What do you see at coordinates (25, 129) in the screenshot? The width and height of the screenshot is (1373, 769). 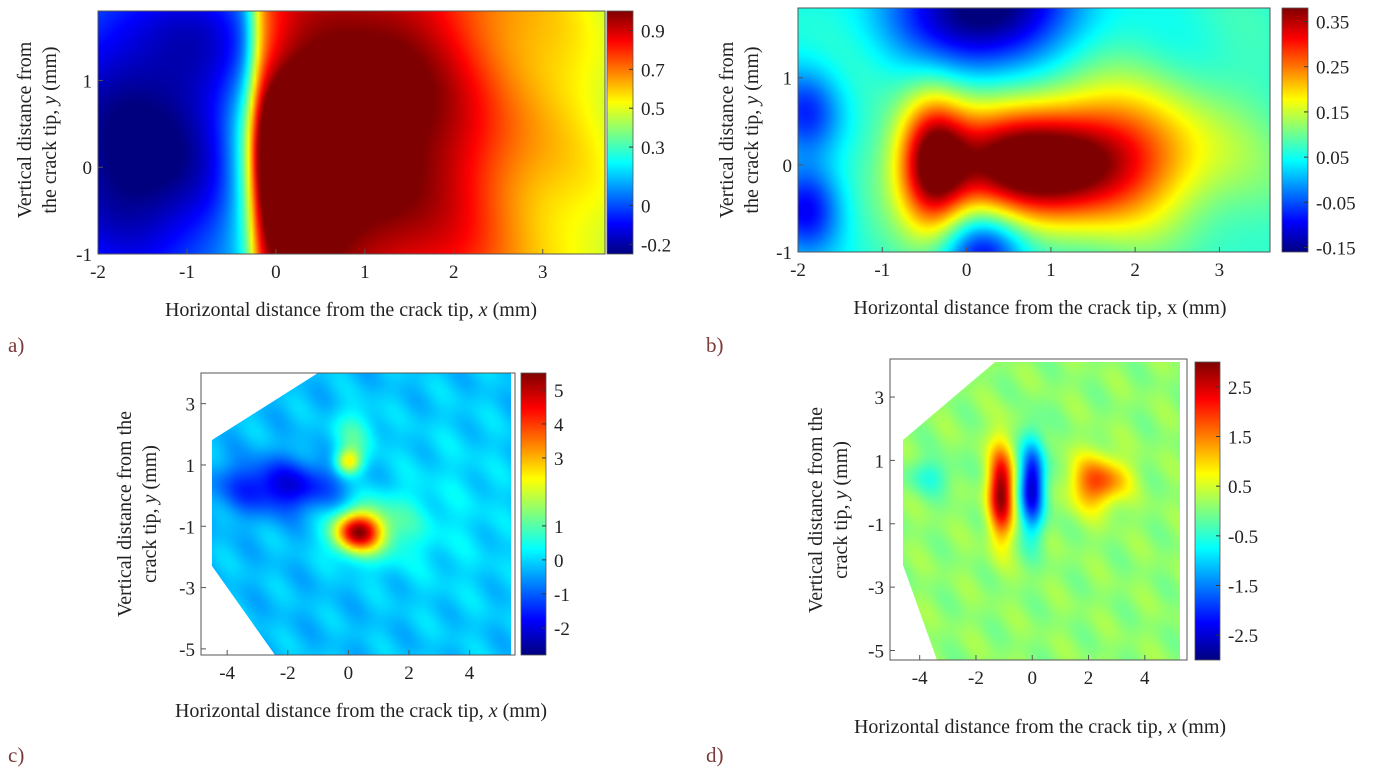 I see `y-axis-label-a: Vertical distance from` at bounding box center [25, 129].